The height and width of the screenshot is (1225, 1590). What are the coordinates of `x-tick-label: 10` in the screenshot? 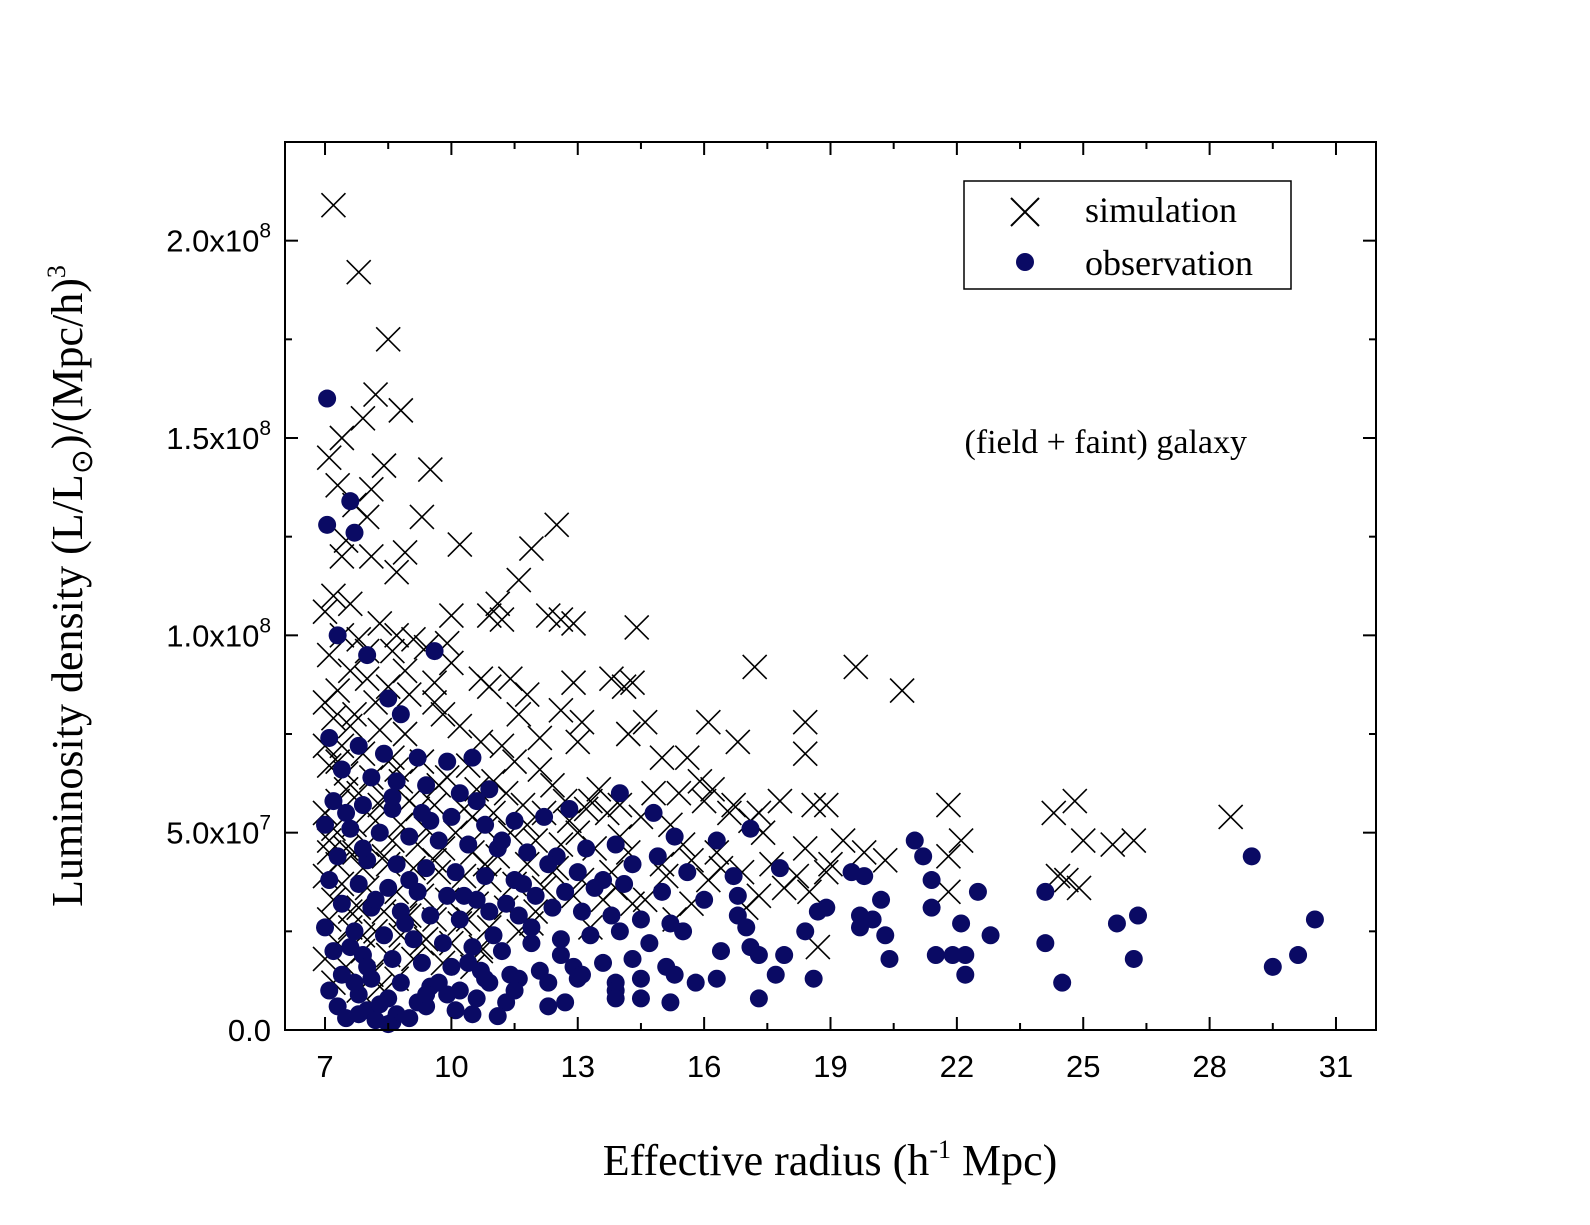 It's located at (451, 1066).